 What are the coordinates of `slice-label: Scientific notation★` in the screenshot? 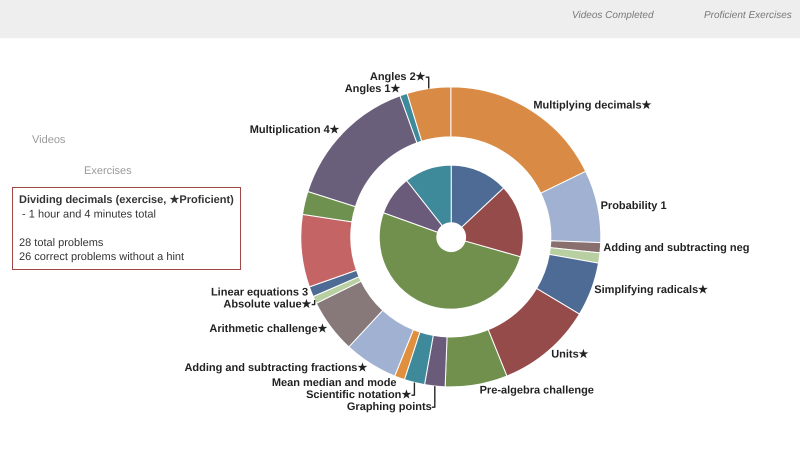 It's located at (359, 395).